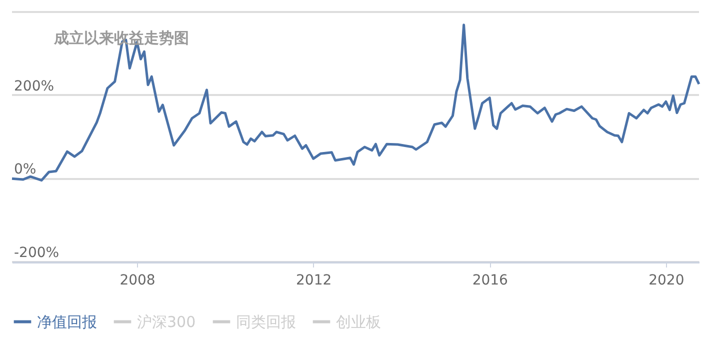 The image size is (708, 352). Describe the element at coordinates (34, 86) in the screenshot. I see `y-tick-label: 200%` at that location.